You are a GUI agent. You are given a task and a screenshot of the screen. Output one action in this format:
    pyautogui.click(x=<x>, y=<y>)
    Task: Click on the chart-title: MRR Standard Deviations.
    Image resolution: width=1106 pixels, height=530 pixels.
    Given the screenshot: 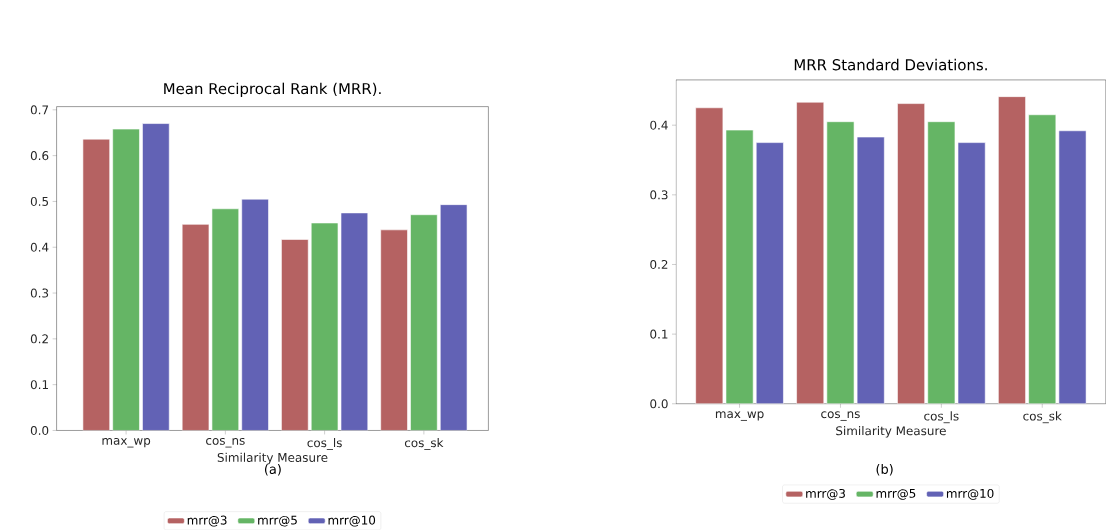 What is the action you would take?
    pyautogui.click(x=890, y=64)
    